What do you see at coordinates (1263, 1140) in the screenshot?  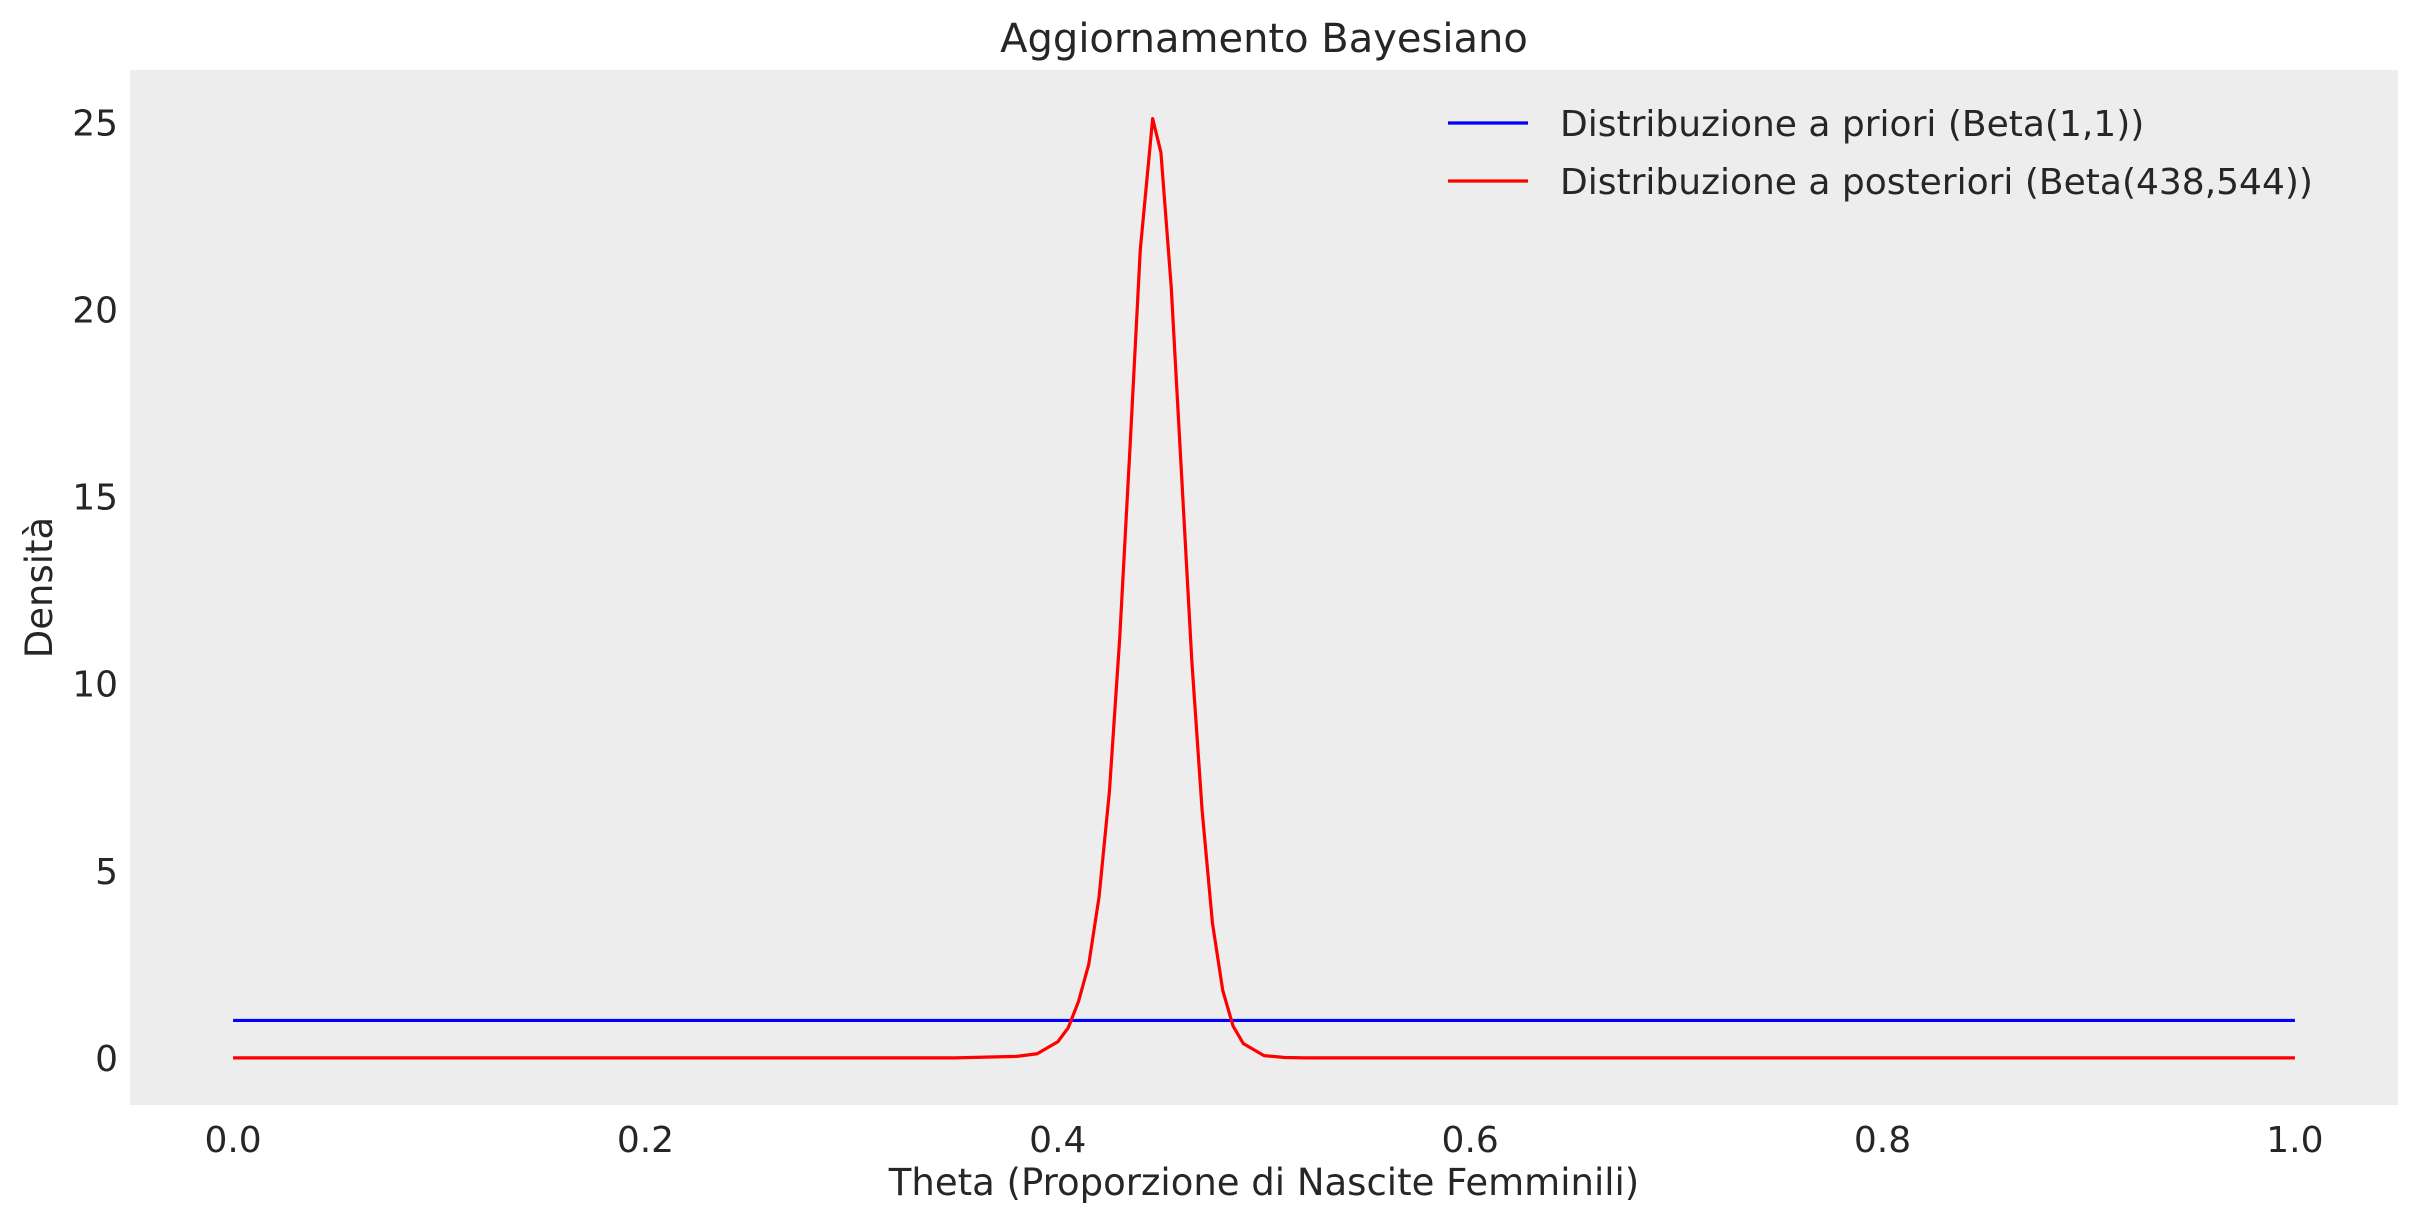 I see `x-axis-ticks: 0.0 0.2 0.4 0.6 0.8 1.0` at bounding box center [1263, 1140].